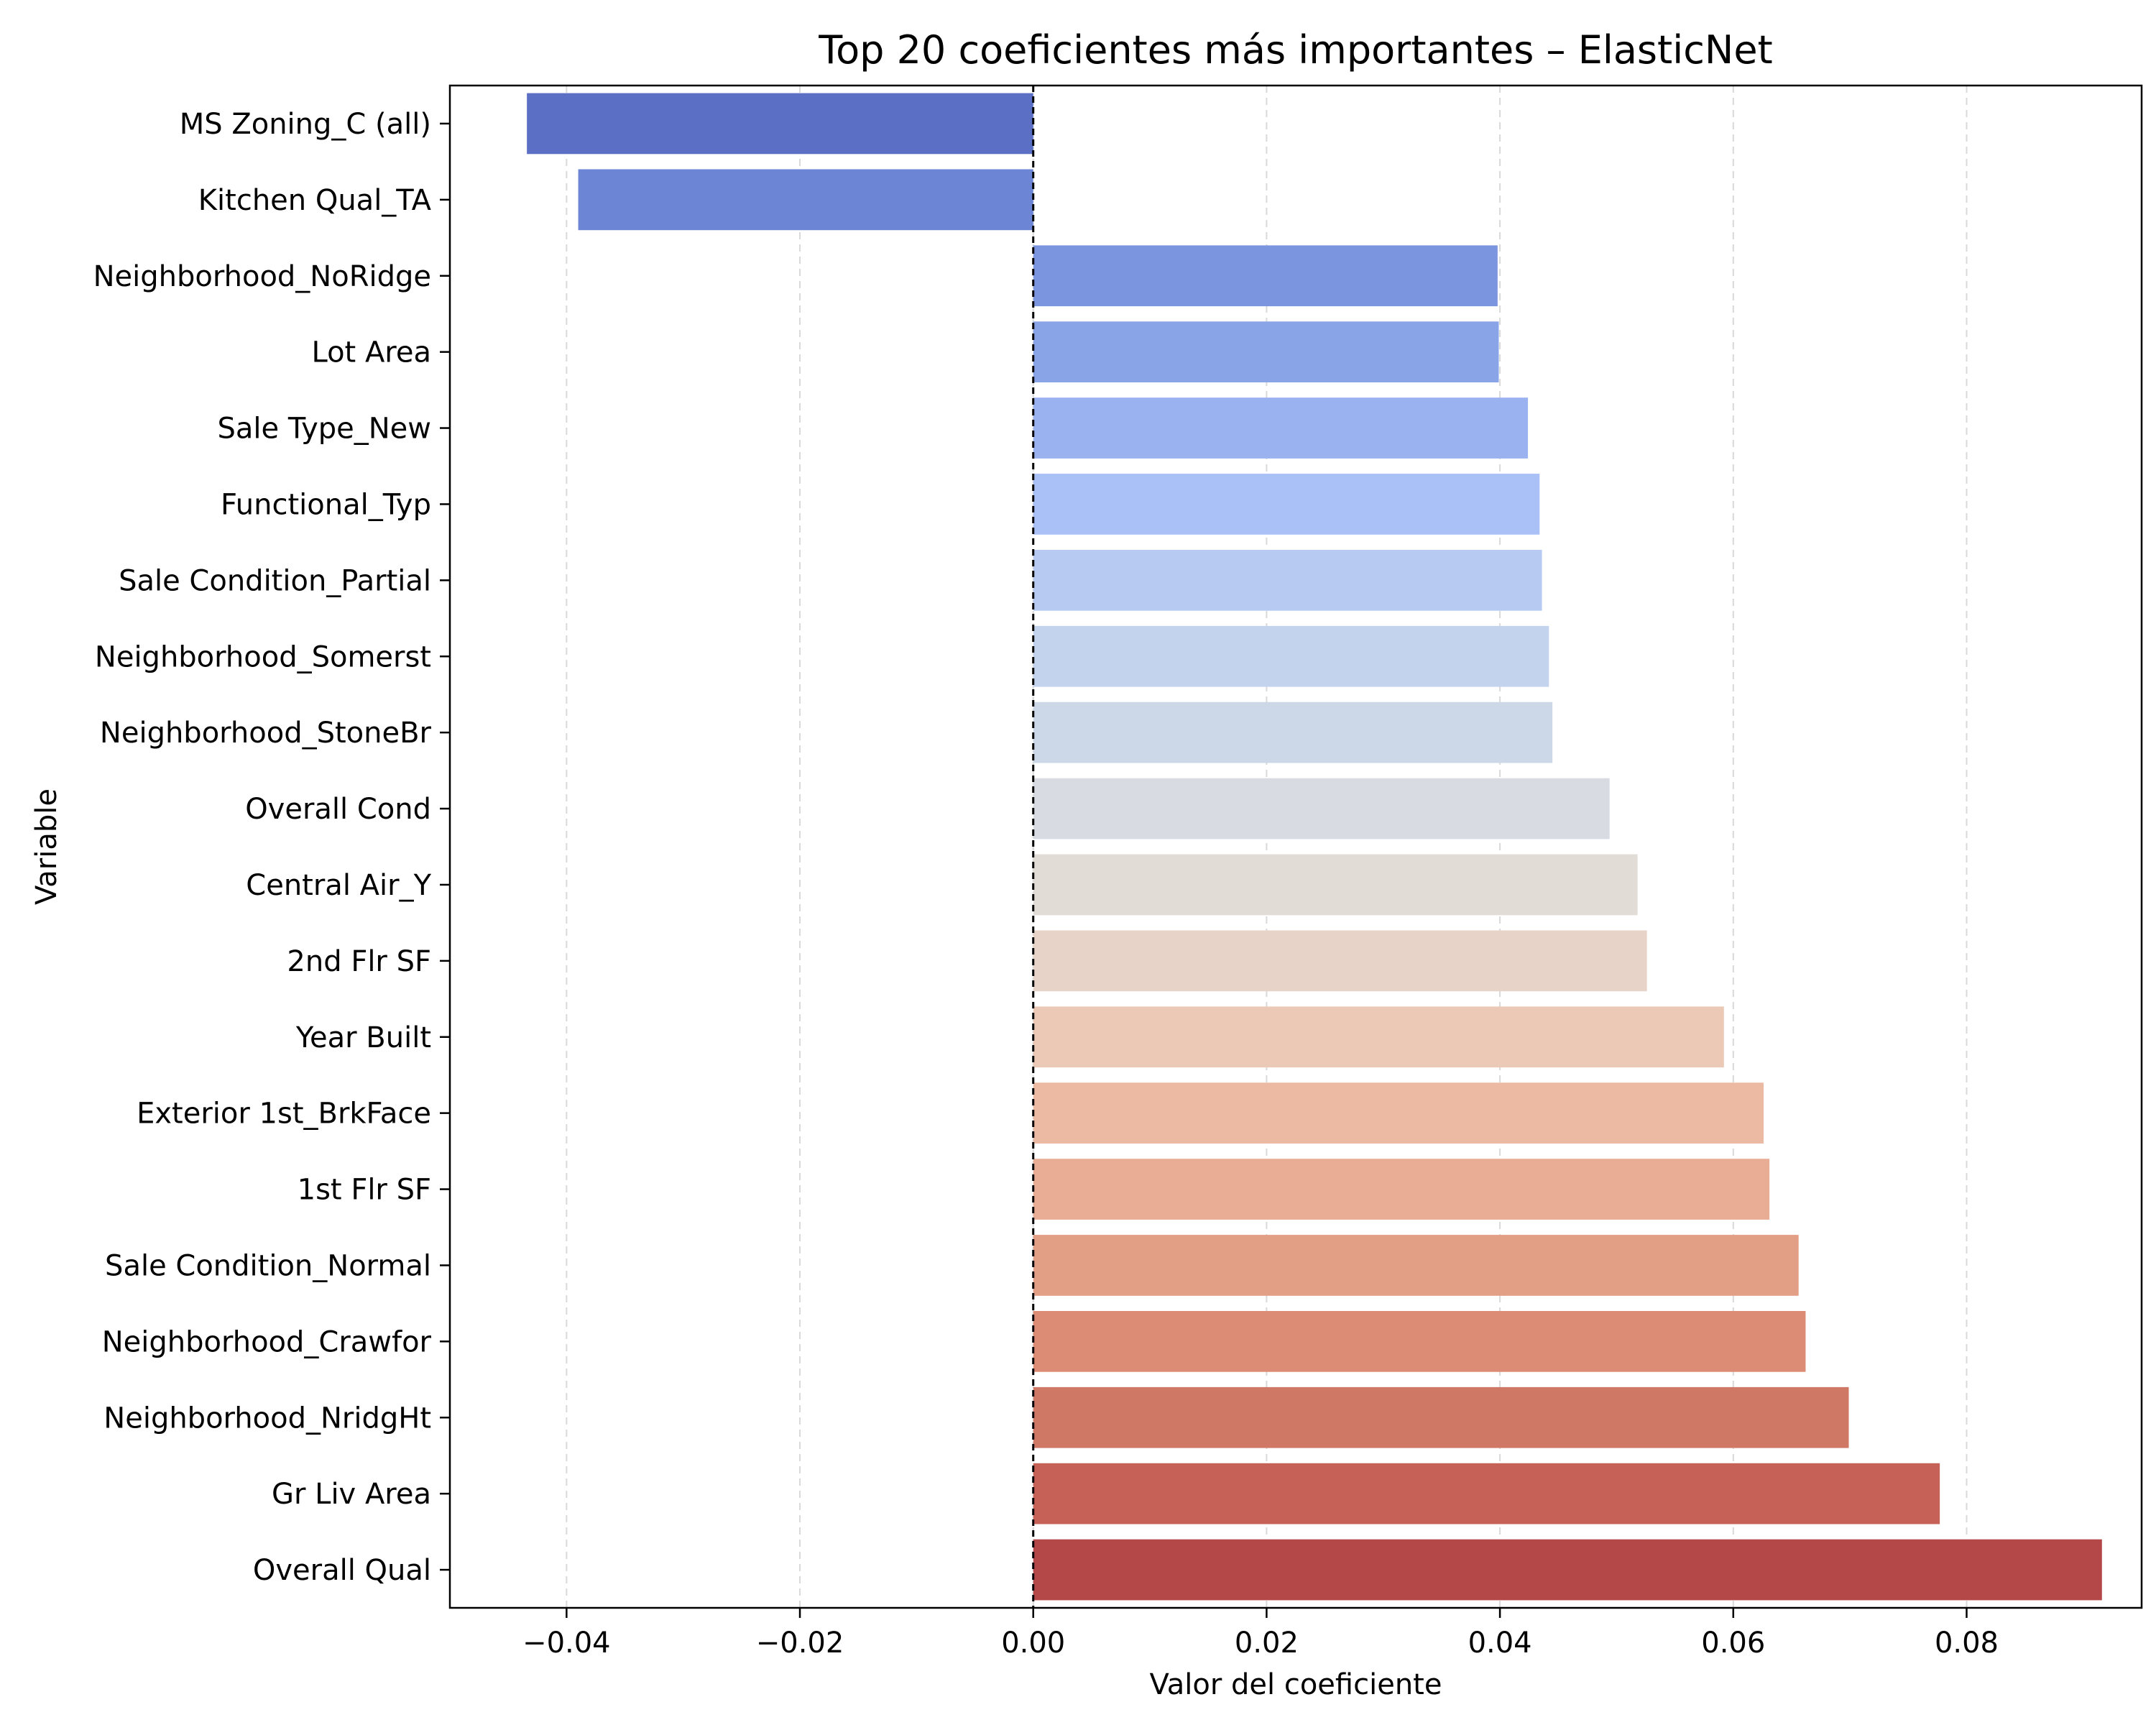  What do you see at coordinates (1033, 1643) in the screenshot?
I see `x-tick-label: 0.00` at bounding box center [1033, 1643].